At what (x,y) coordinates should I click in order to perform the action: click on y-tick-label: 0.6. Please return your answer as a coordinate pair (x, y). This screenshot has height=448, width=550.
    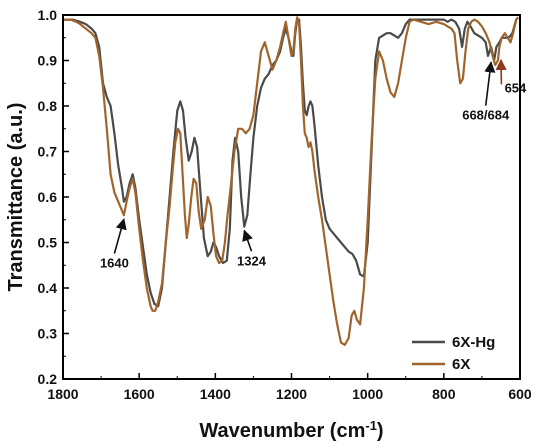
    Looking at the image, I should click on (48, 197).